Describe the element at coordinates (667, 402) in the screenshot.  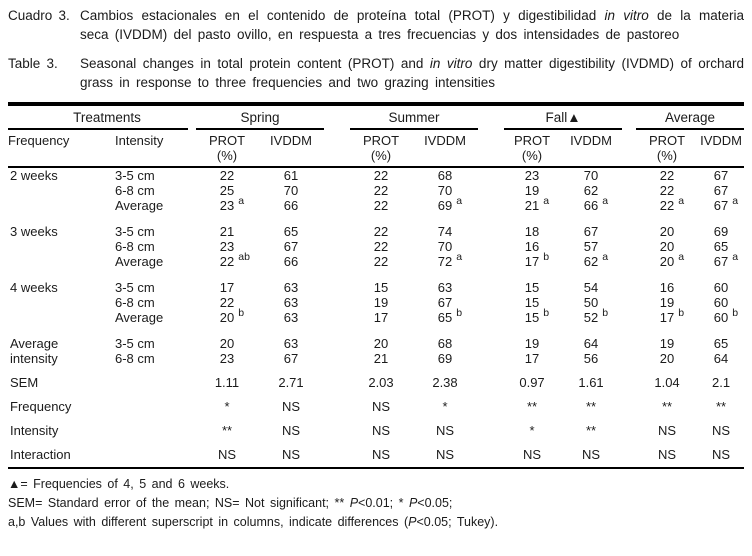
I see `value-cell: **` at that location.